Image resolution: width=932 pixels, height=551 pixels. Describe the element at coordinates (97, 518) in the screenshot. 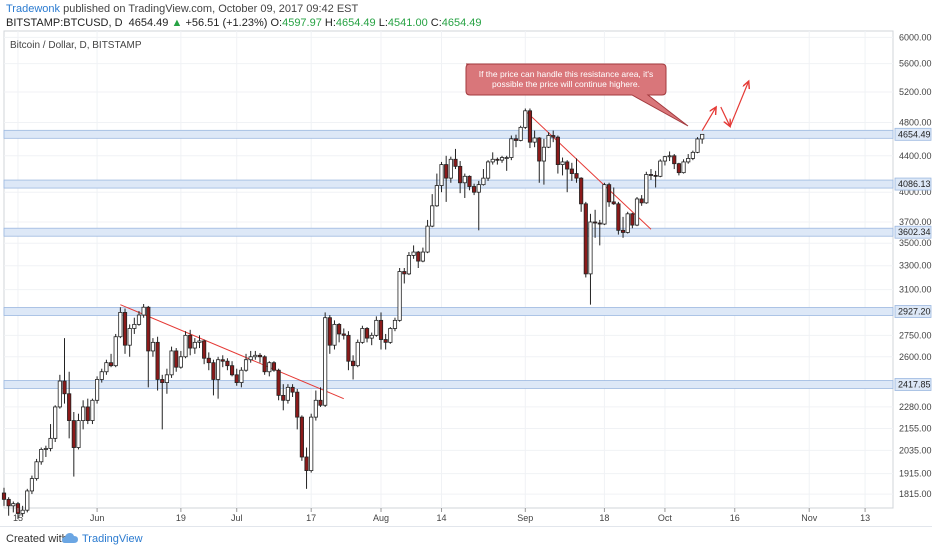

I see `x-tick-label: Jun` at that location.